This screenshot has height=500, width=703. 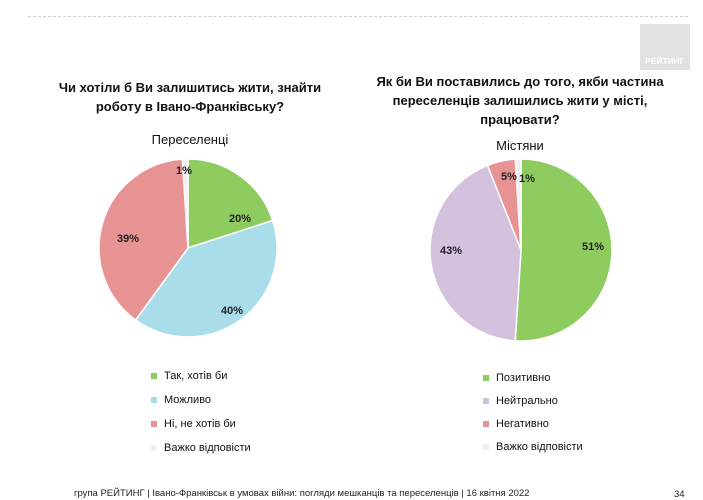 I want to click on pie-chart-2: 51% 43% 5% 1%, so click(x=521, y=250).